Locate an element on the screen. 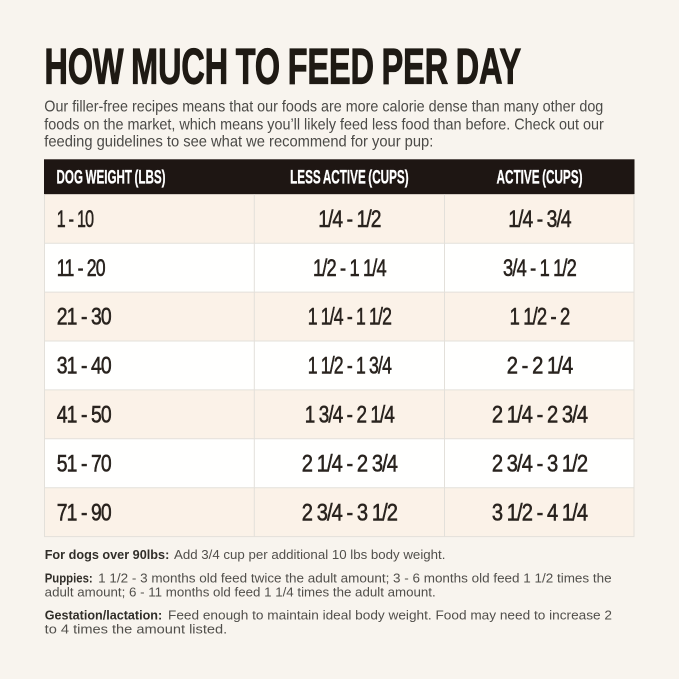 The image size is (679, 684). svg-text: Puppies: is located at coordinates (69, 578).